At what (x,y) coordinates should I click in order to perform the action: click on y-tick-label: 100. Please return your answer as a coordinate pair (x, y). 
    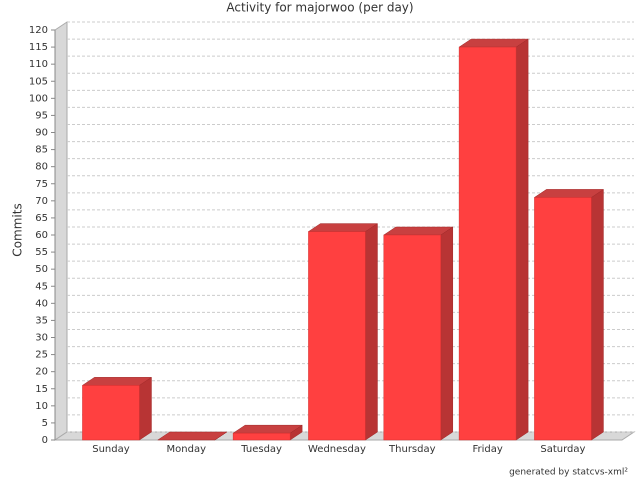
    Looking at the image, I should click on (38, 98).